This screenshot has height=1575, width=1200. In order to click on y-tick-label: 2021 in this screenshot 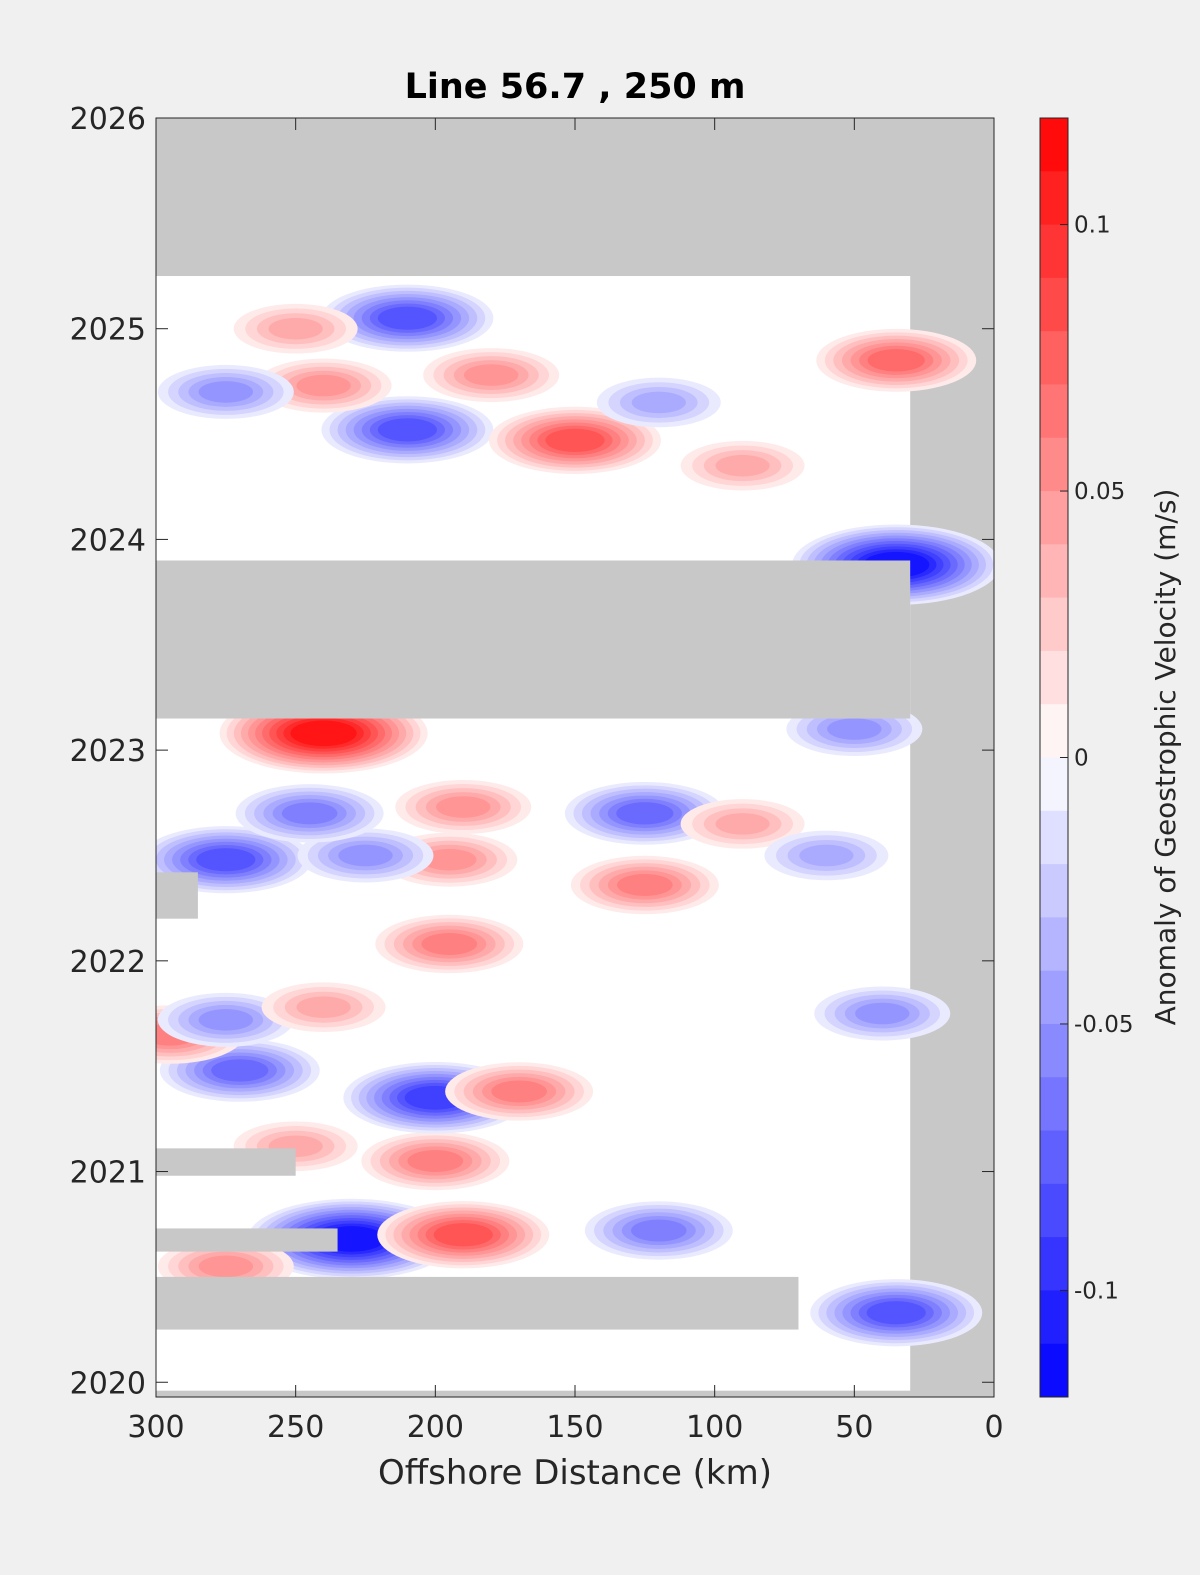, I will do `click(108, 1173)`.